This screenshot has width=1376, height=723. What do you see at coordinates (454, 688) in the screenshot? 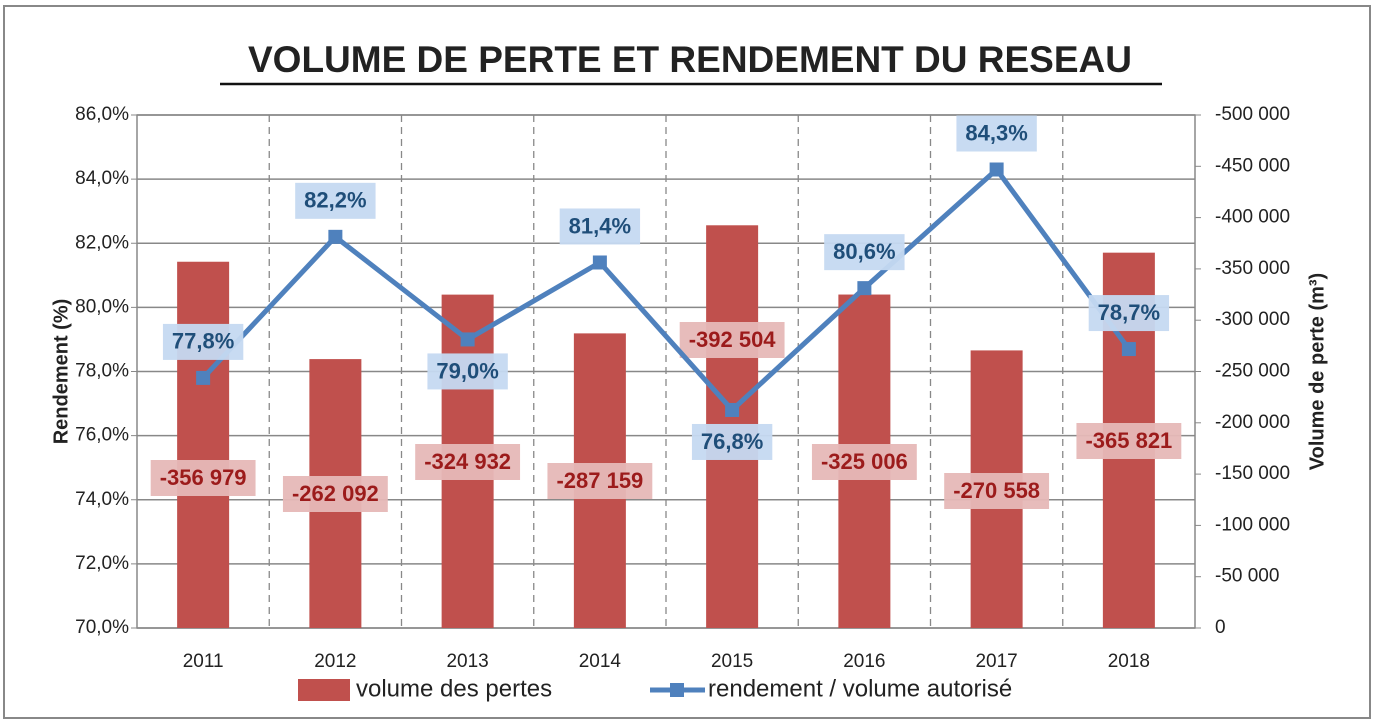
I see `legend-label: volume des pertes` at bounding box center [454, 688].